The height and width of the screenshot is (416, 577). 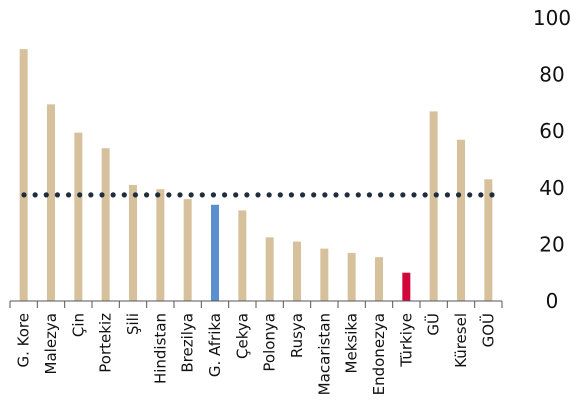 What do you see at coordinates (160, 245) in the screenshot?
I see `bar-hindistan` at bounding box center [160, 245].